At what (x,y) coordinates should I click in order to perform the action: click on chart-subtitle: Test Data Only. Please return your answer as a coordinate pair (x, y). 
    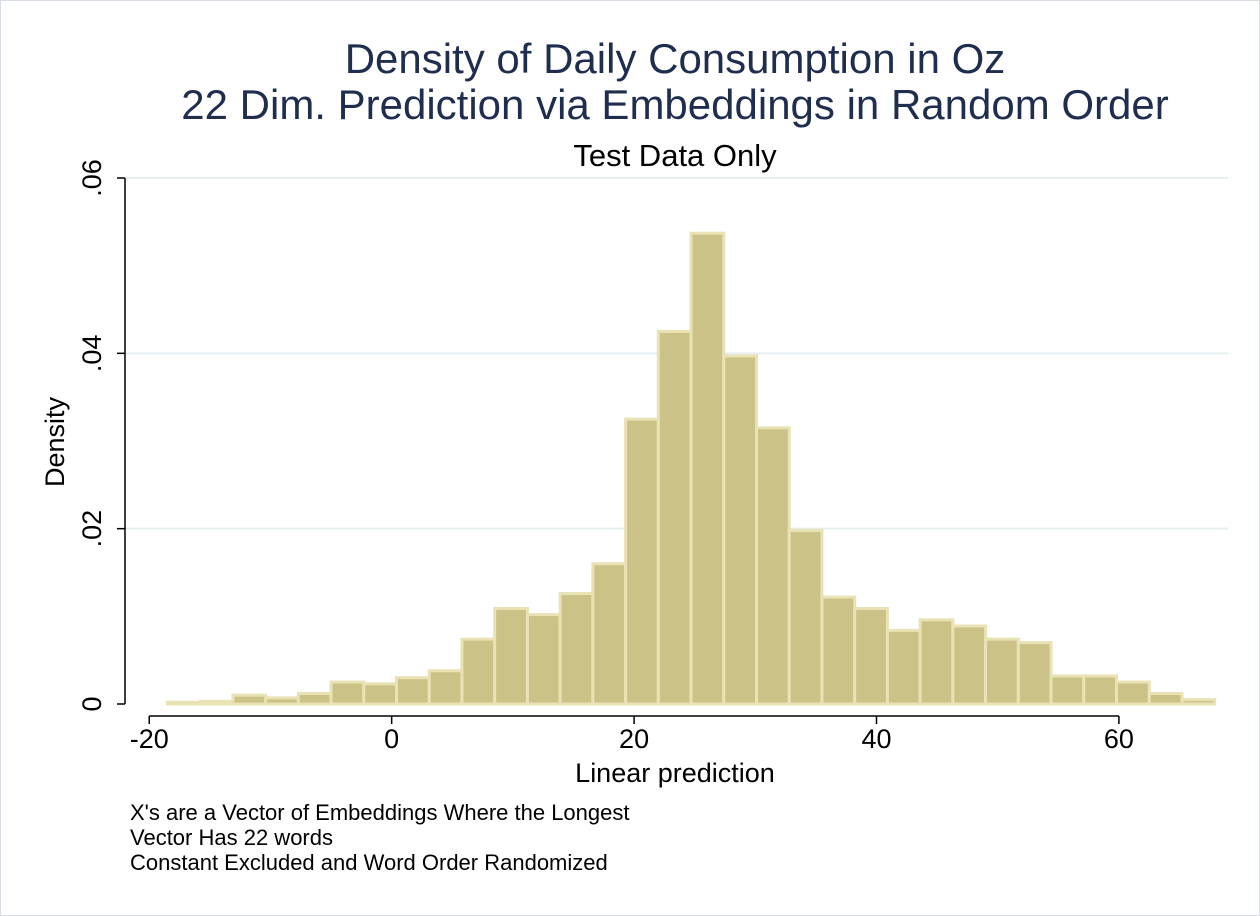
    Looking at the image, I should click on (675, 155).